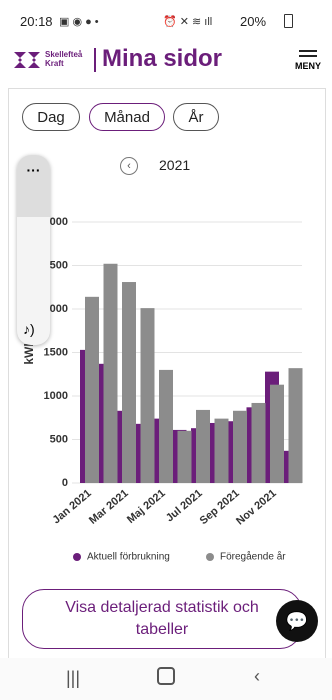 Image resolution: width=332 pixels, height=700 pixels. I want to click on chat-button: 💬, so click(297, 621).